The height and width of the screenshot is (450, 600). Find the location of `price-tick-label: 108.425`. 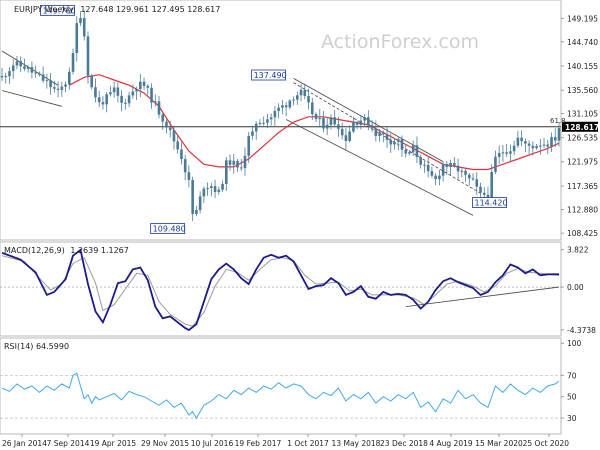

price-tick-label: 108.425 is located at coordinates (582, 233).